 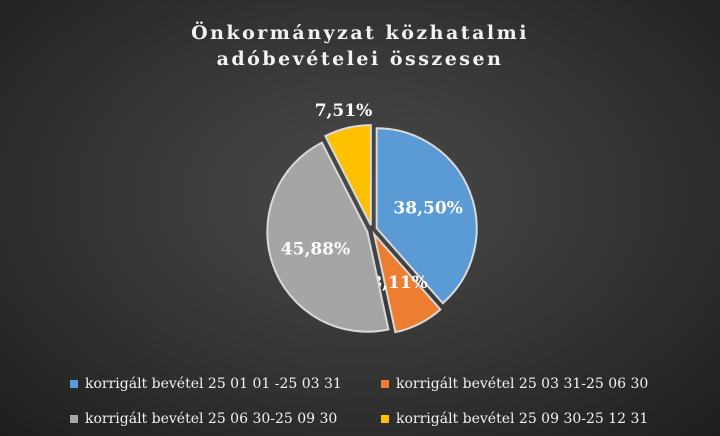 I want to click on legend-label: korrigált bevétel 25 03 31-25 06 30, so click(x=522, y=384).